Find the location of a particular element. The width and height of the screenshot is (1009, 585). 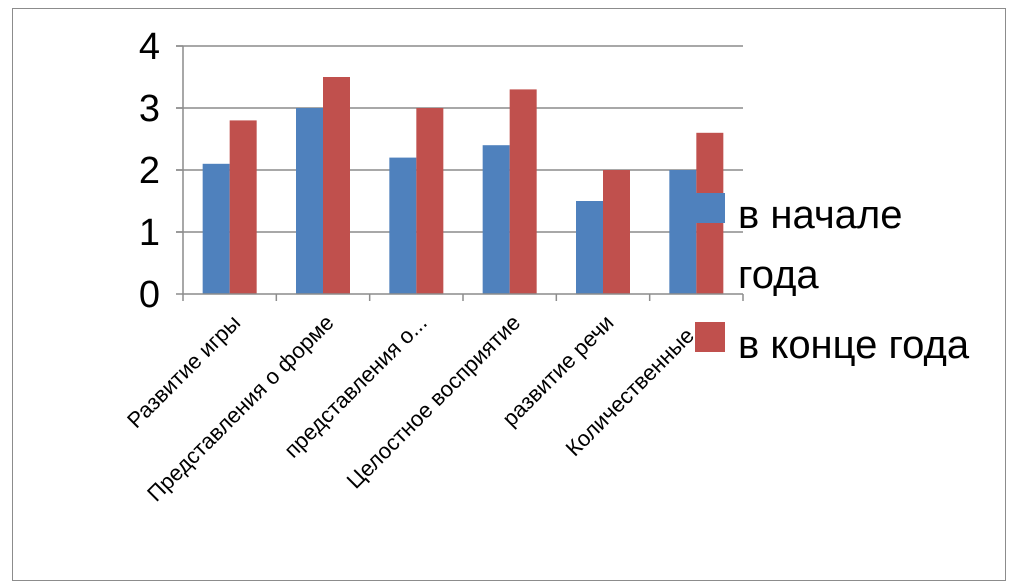

y-tick-label: 1 is located at coordinates (149, 233).